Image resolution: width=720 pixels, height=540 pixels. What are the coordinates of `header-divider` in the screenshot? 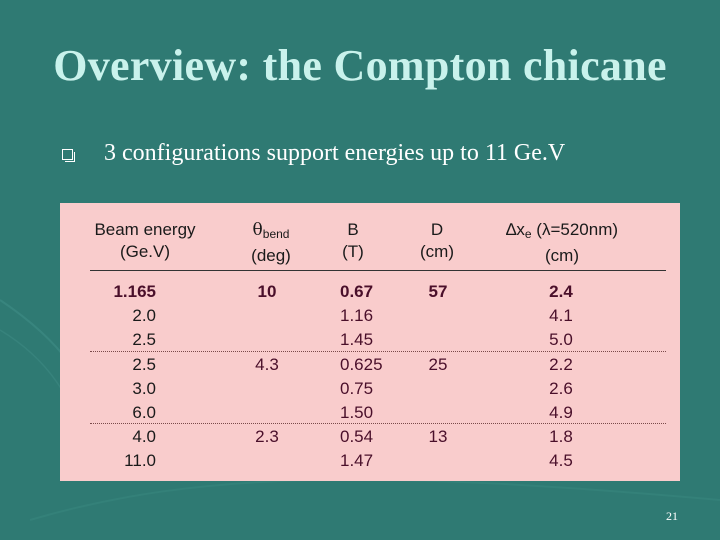 It's located at (378, 270).